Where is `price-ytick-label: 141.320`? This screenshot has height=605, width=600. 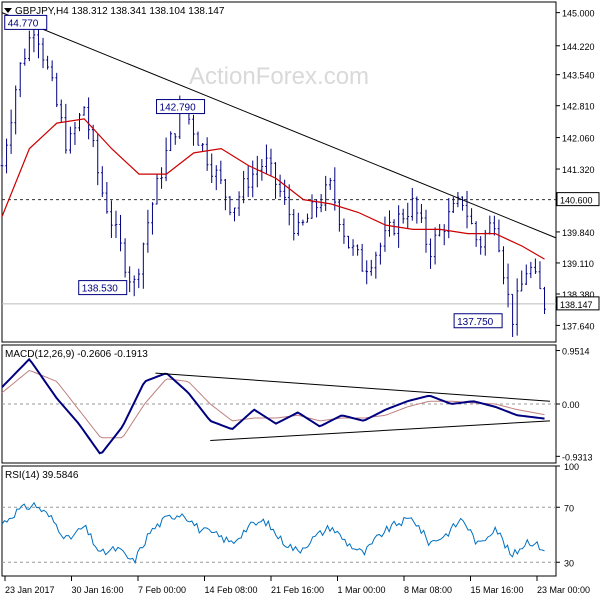 price-ytick-label: 141.320 is located at coordinates (578, 170).